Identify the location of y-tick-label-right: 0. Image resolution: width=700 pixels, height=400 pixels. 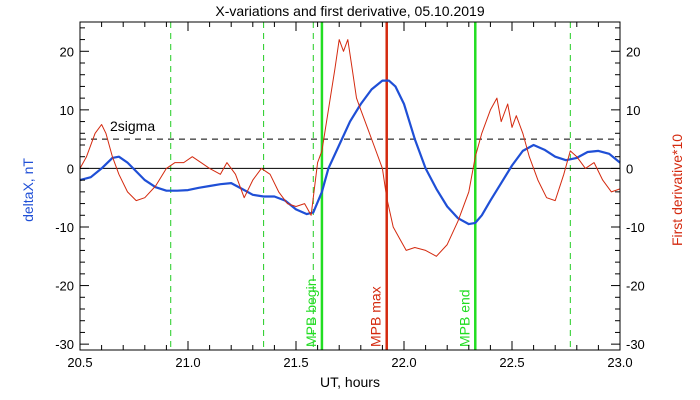
(629, 168).